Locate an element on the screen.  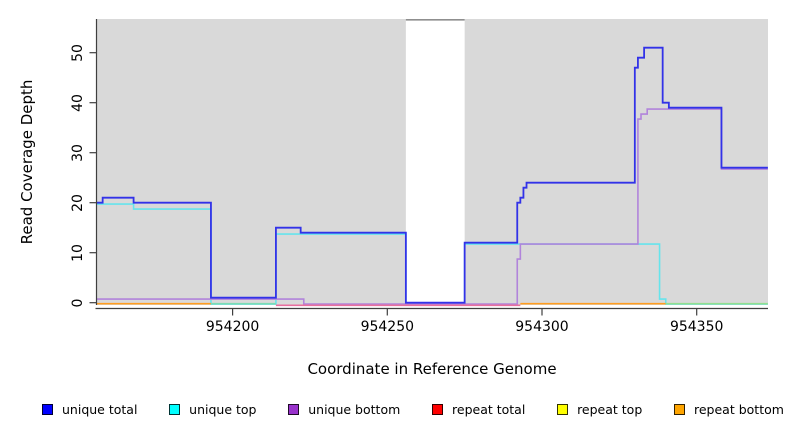
legend-swatch-repeat-total is located at coordinates (438, 409).